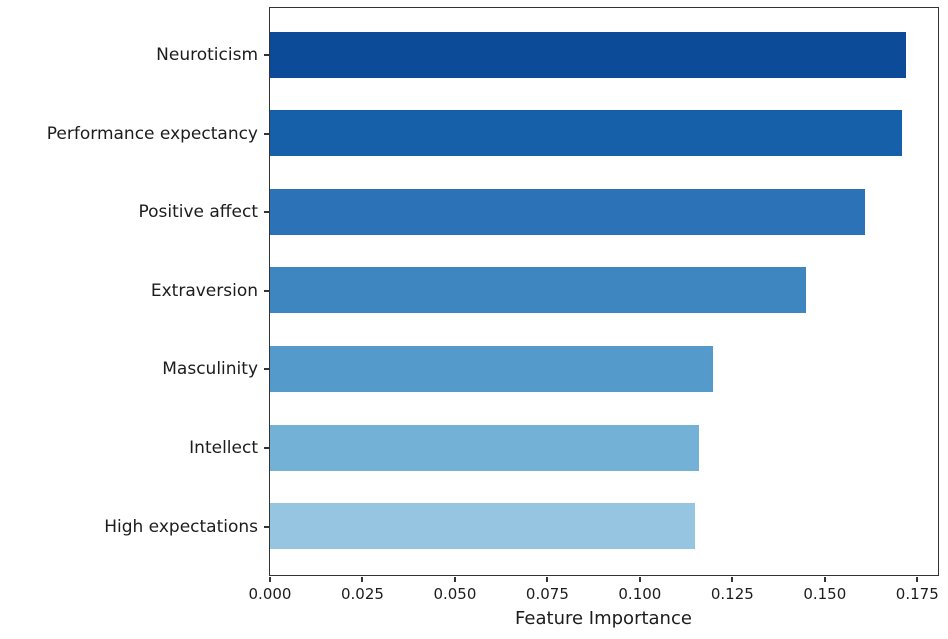 The image size is (948, 639). What do you see at coordinates (732, 594) in the screenshot?
I see `x-tick-label: 0.125` at bounding box center [732, 594].